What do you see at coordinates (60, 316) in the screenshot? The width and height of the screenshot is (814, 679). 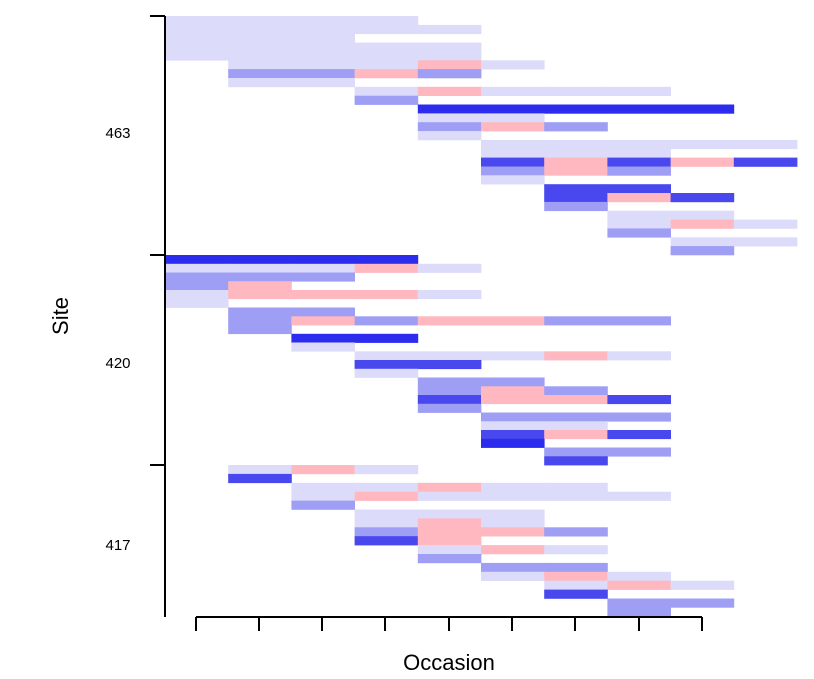 I see `y-axis-title: Site` at bounding box center [60, 316].